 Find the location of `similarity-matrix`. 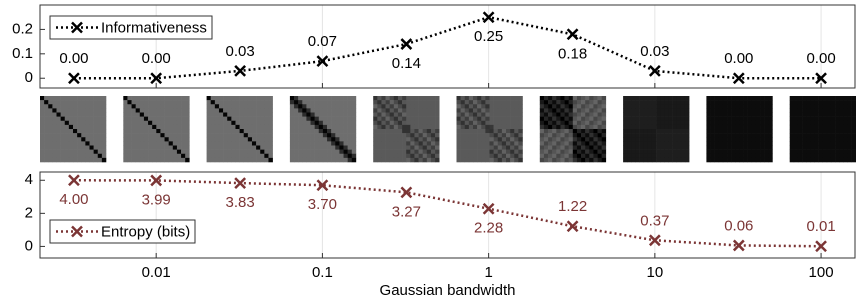

similarity-matrix is located at coordinates (489, 129).